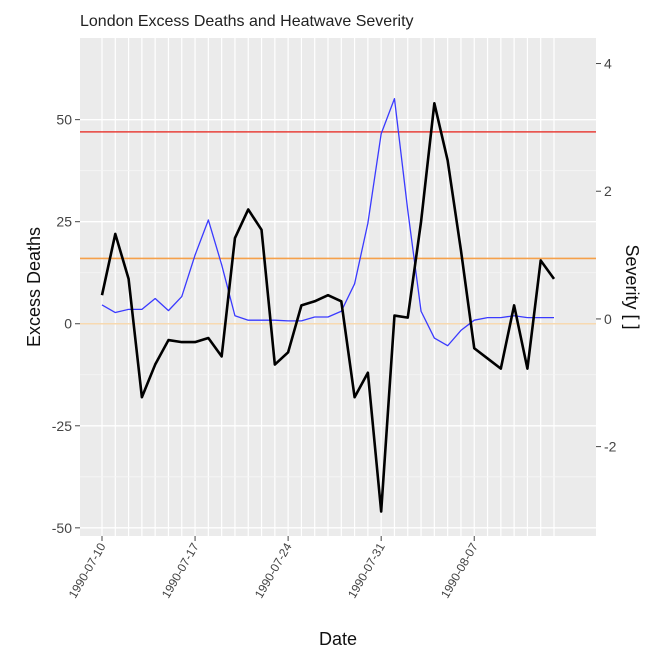 The image size is (646, 655). I want to click on y2-axis-ticks: -2 0 2 4, so click(606, 255).